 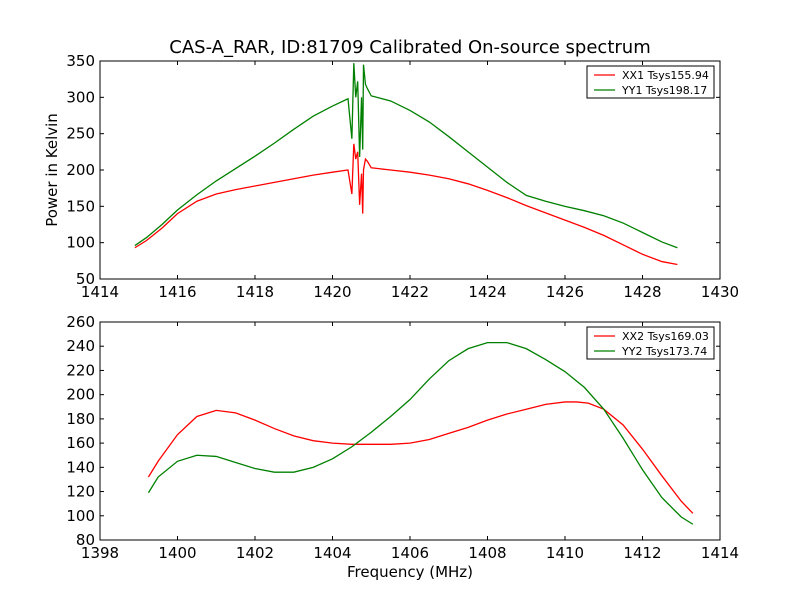 I want to click on legend: XX2 Tsys169.03 YY2 Tsys173.74, so click(x=650, y=343).